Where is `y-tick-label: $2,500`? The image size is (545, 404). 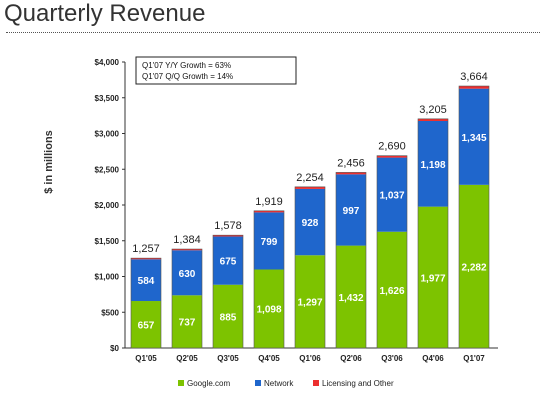 y-tick-label: $2,500 is located at coordinates (107, 169).